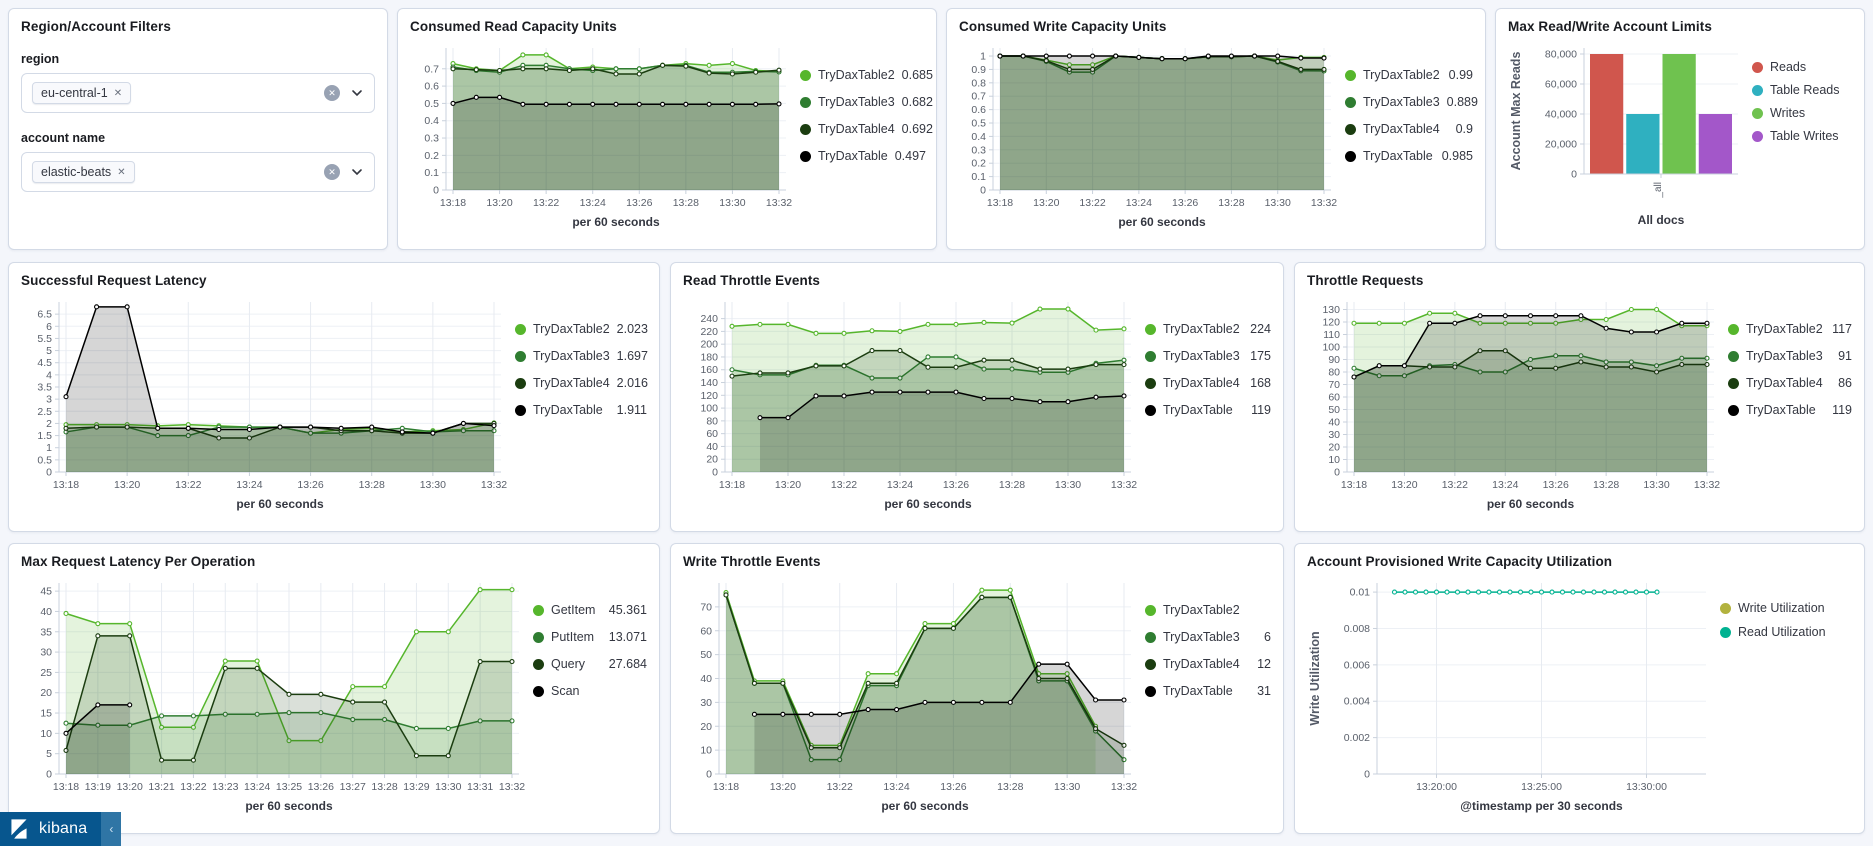 This screenshot has width=1873, height=846. What do you see at coordinates (1610, 26) in the screenshot?
I see `panel-title: Max Read/Write Account Limits` at bounding box center [1610, 26].